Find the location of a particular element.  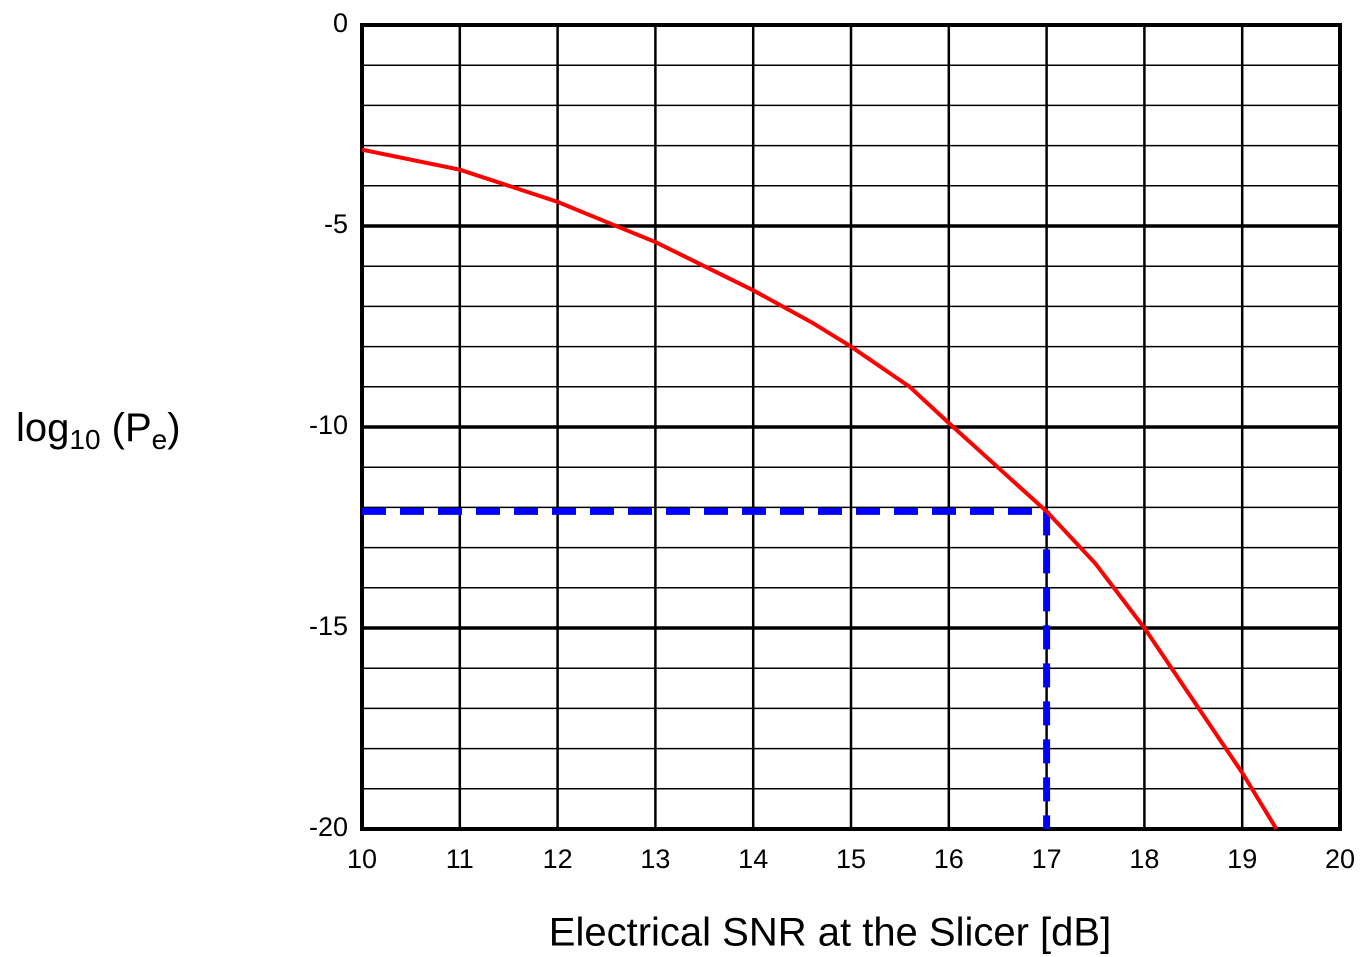

x-tick-label: 13 is located at coordinates (655, 859).